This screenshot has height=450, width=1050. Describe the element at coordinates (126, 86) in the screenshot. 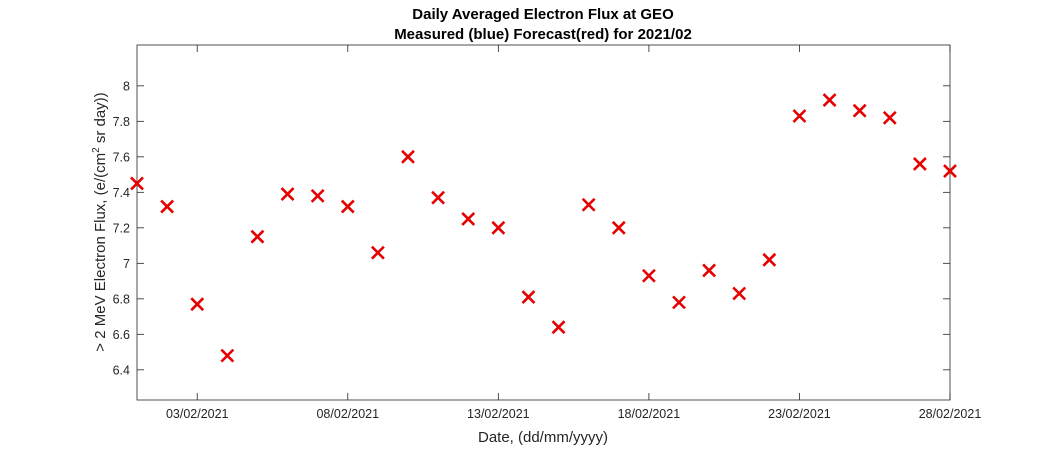

I see `y-tick-label: 8` at that location.